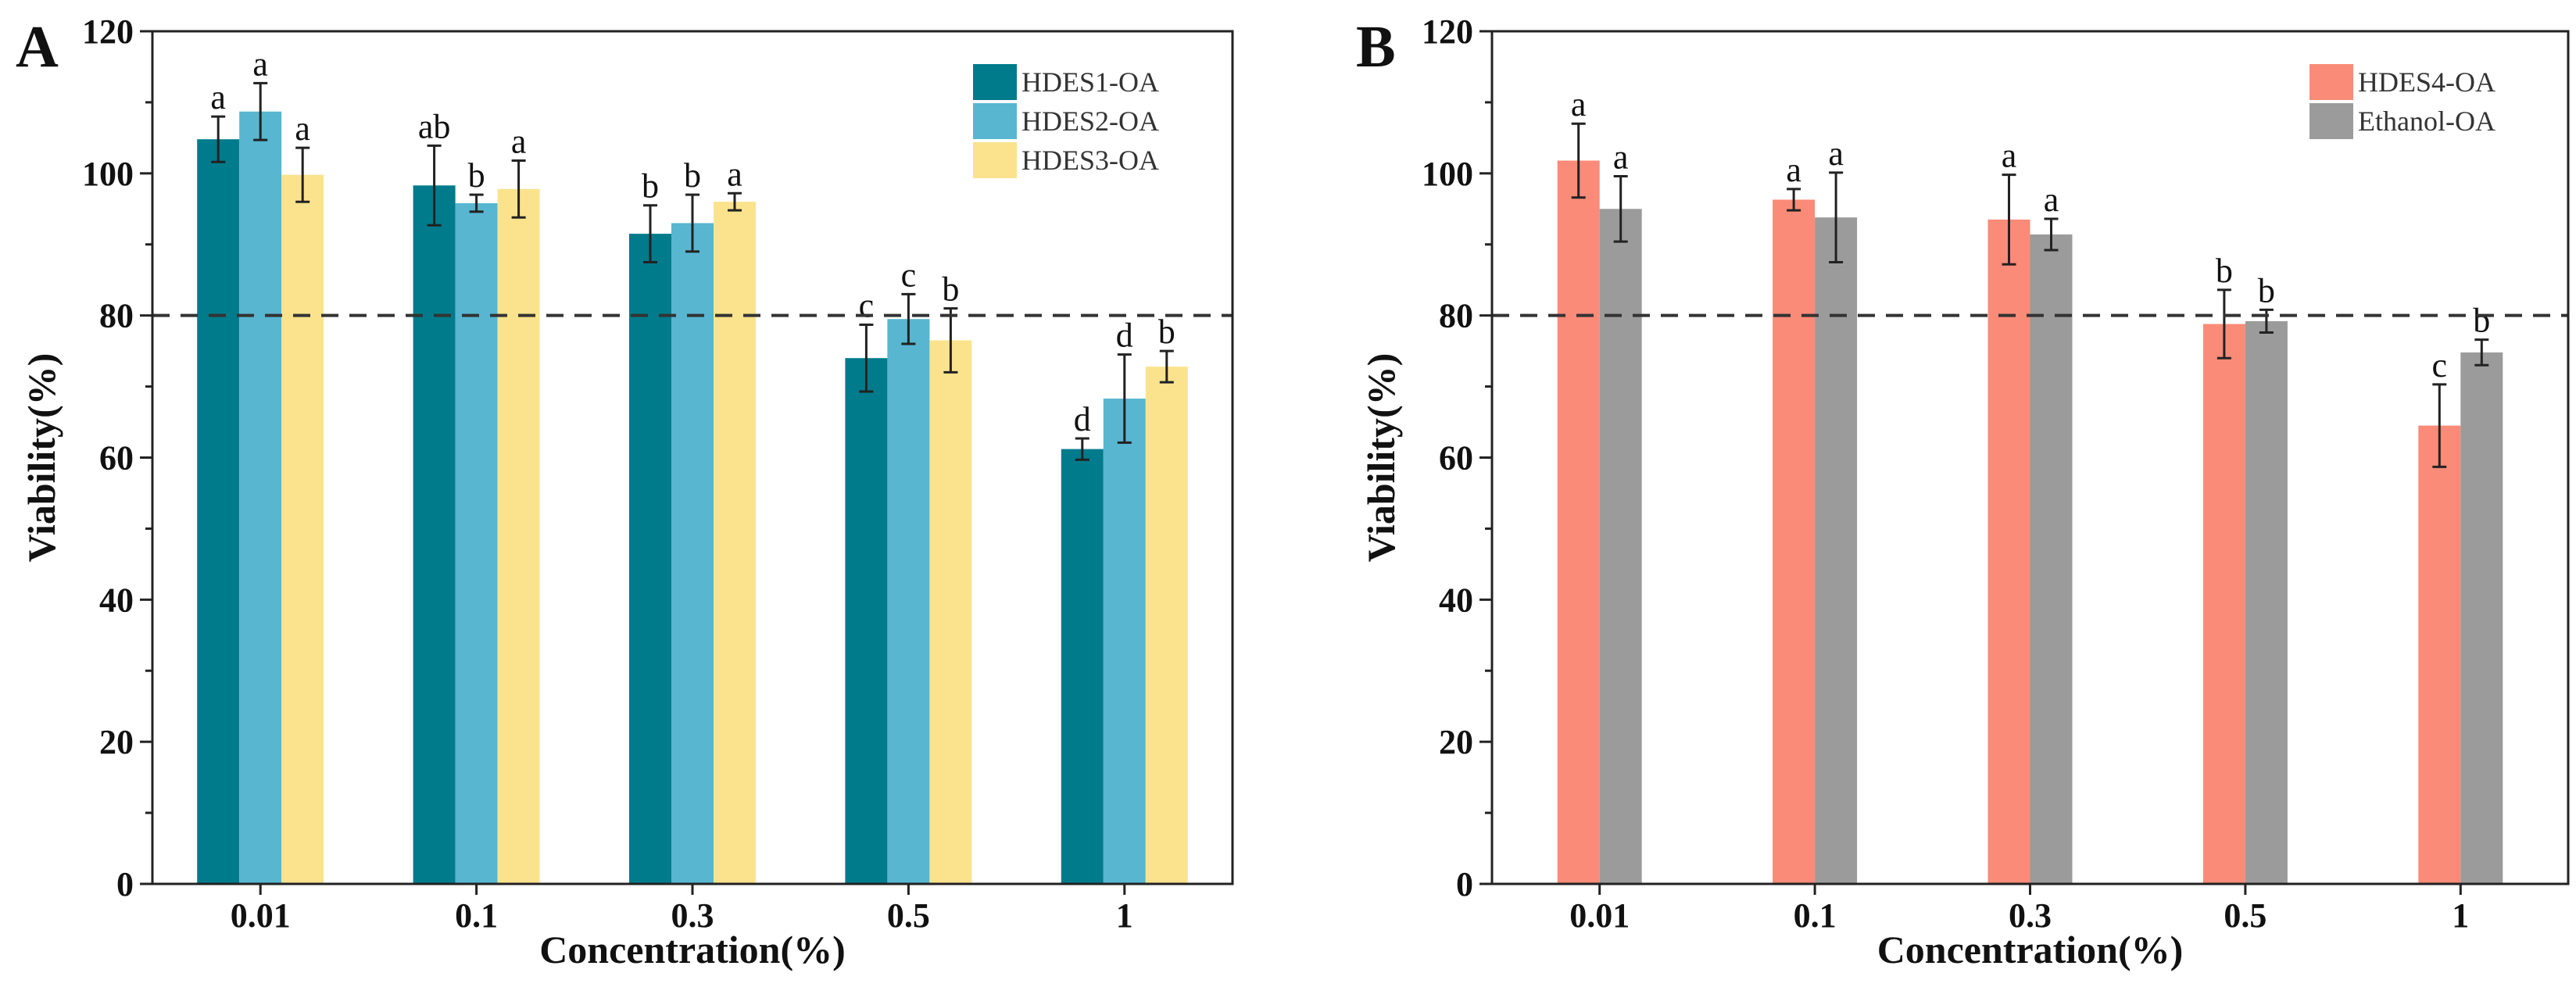  What do you see at coordinates (37, 47) in the screenshot?
I see `panel-label: A` at bounding box center [37, 47].